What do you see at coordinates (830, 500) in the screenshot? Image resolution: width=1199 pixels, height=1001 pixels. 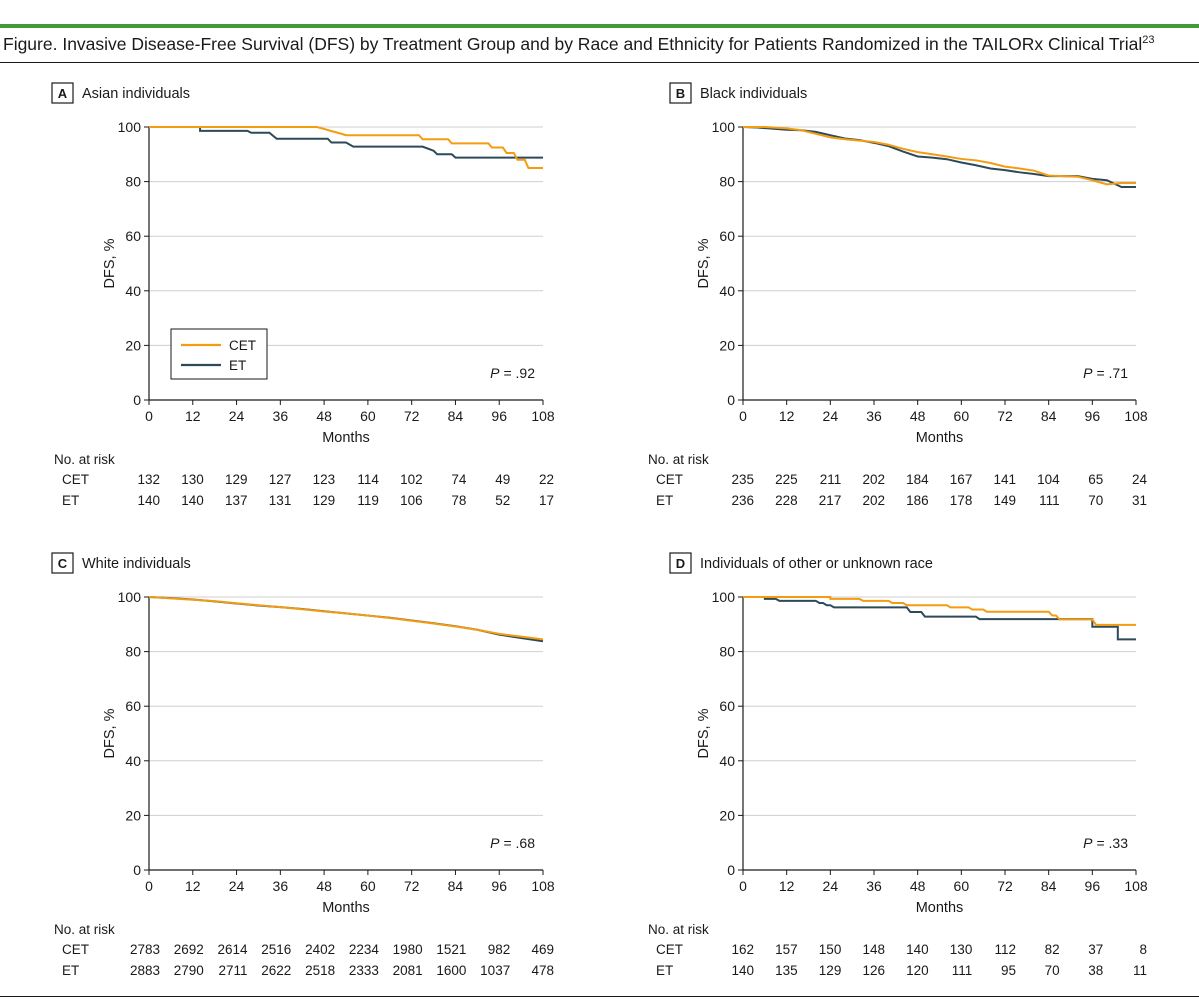 I see `at-risk-value: 217` at bounding box center [830, 500].